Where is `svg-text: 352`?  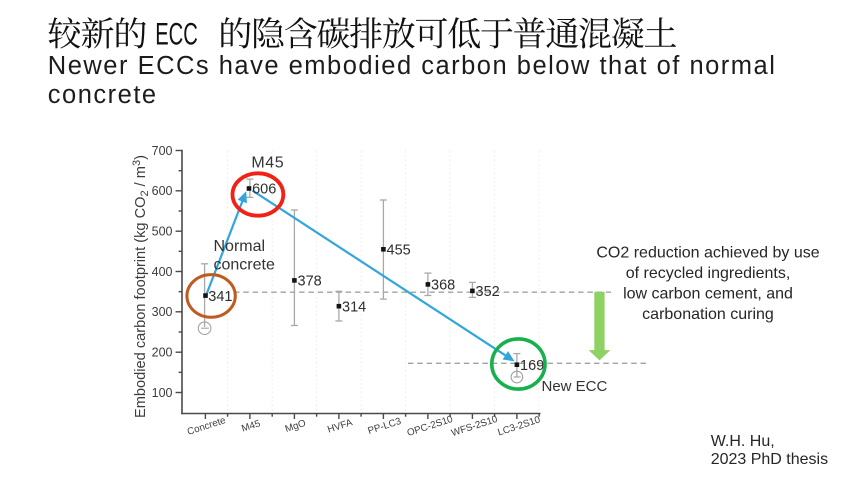
svg-text: 352 is located at coordinates (488, 292).